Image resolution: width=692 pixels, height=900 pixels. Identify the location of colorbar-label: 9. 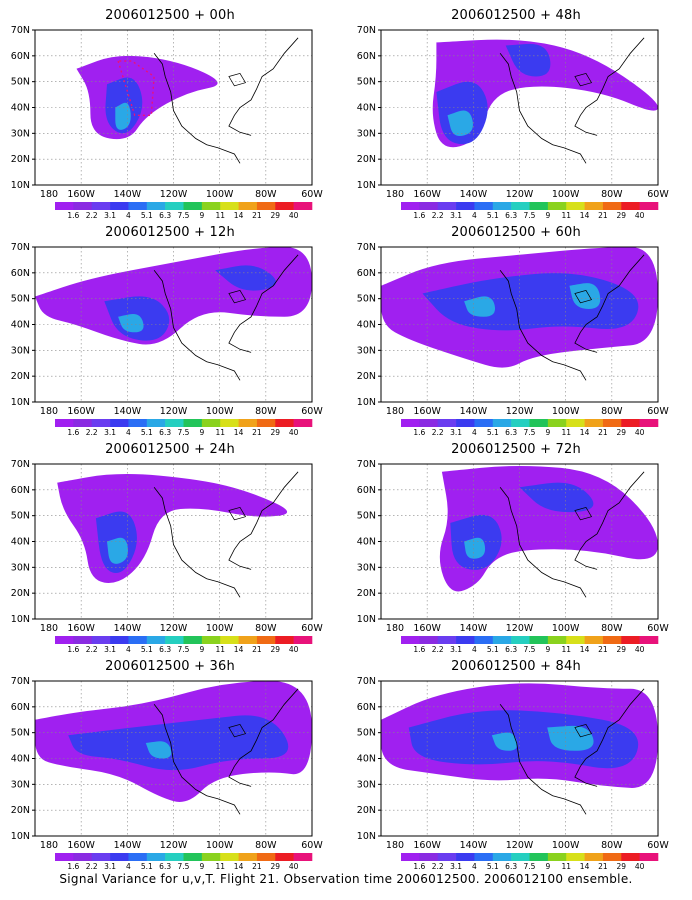
(547, 649).